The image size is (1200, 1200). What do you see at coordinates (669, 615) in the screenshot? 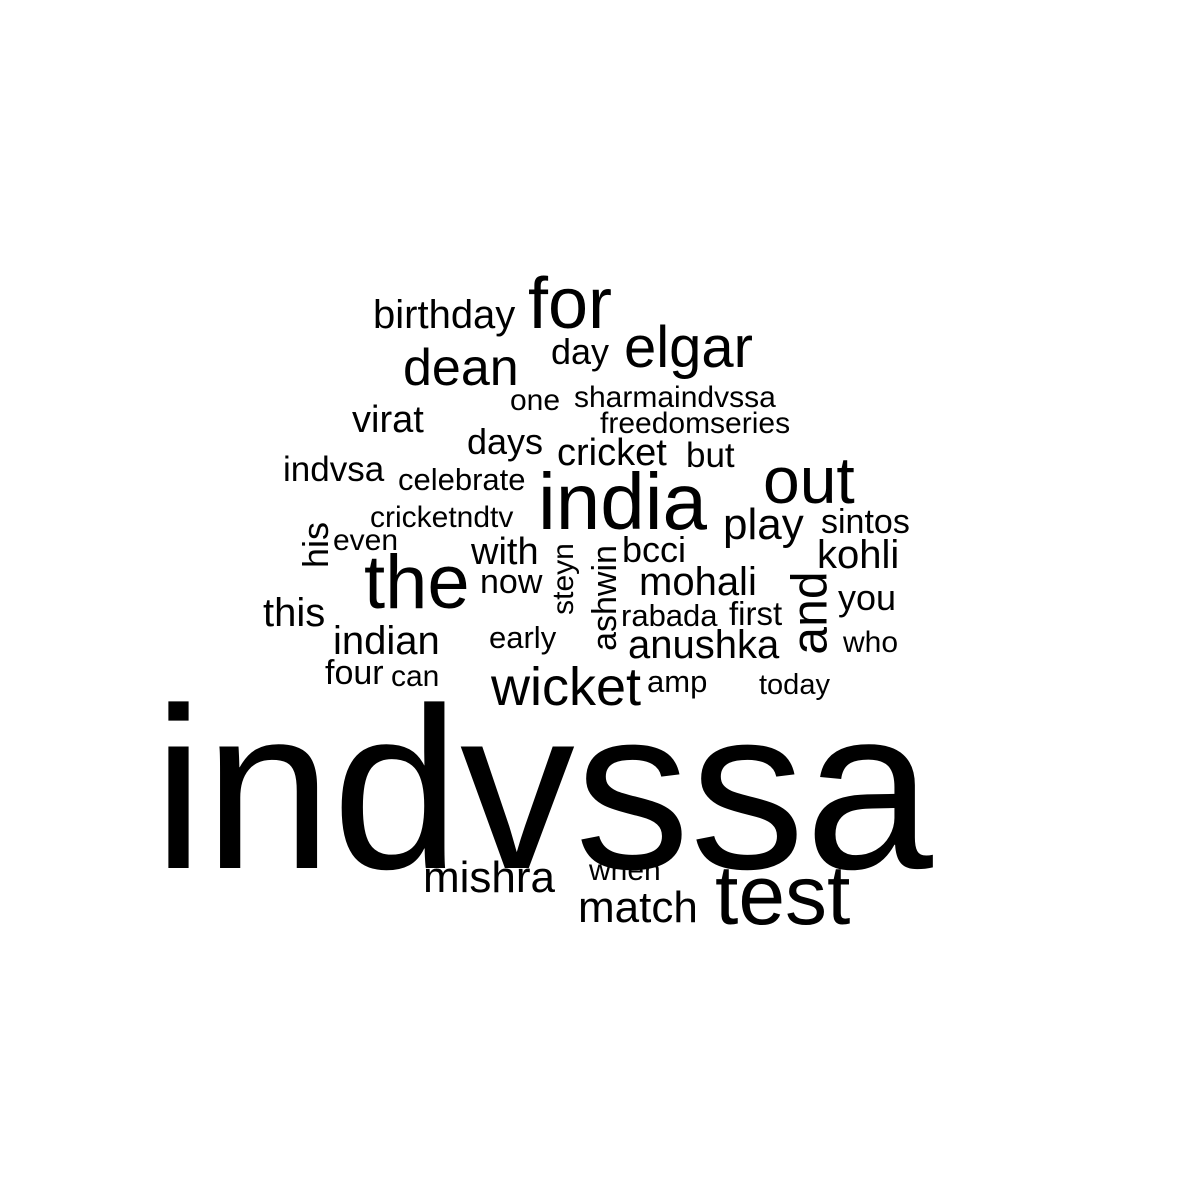
I see `word-rabada: rabada` at bounding box center [669, 615].